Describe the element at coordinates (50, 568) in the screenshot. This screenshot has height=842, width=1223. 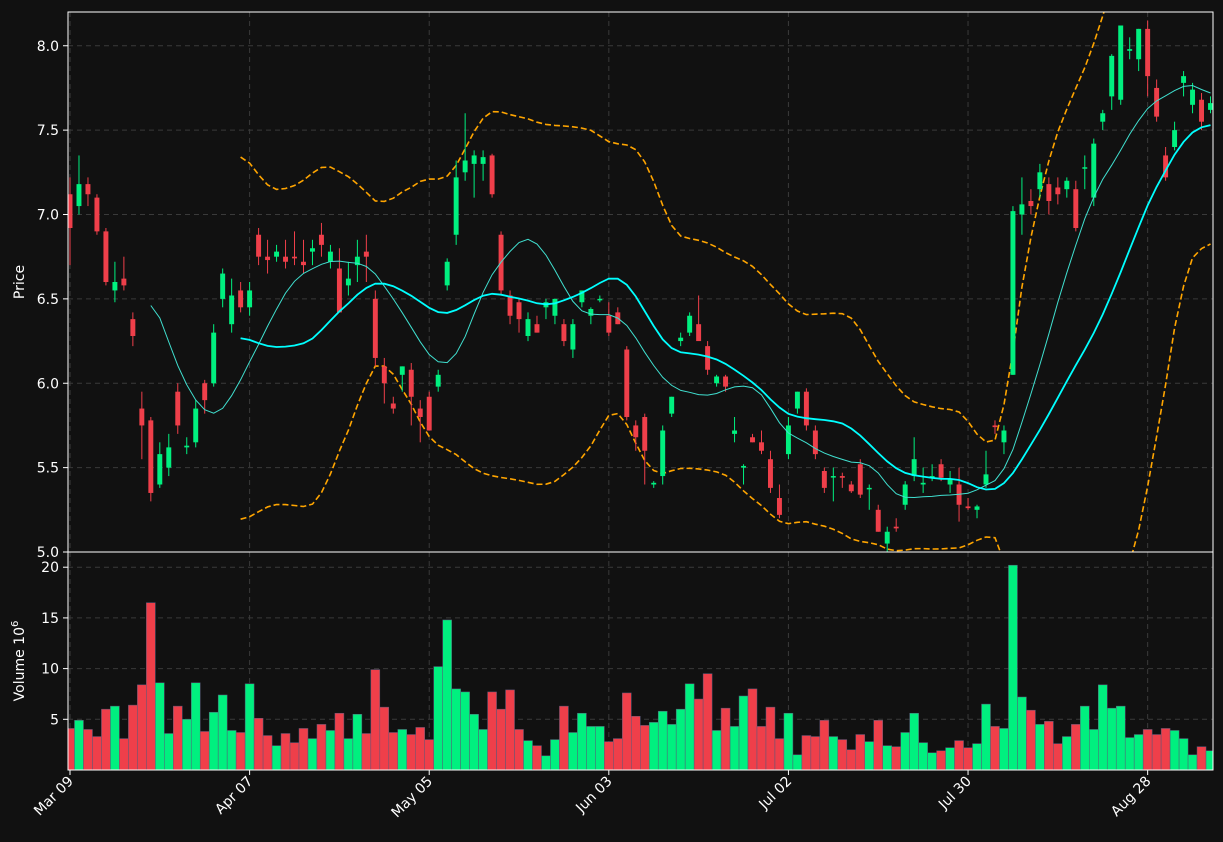
I see `volume-y-tick-label: 20` at that location.